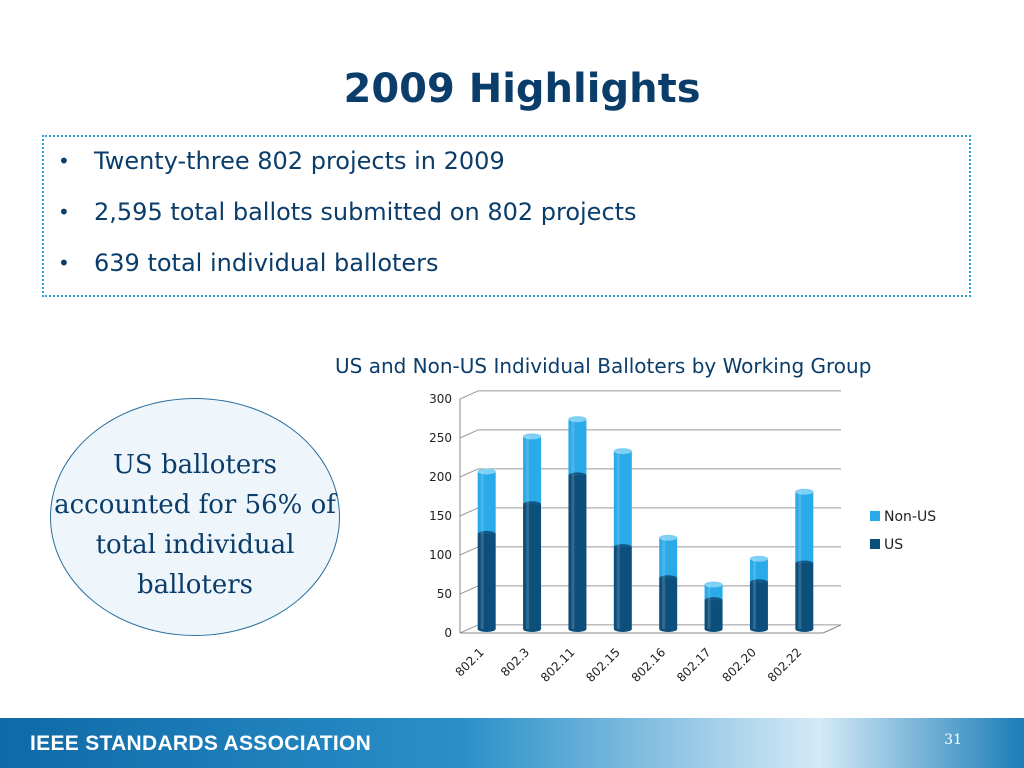  Describe the element at coordinates (953, 740) in the screenshot. I see `page-number: 31` at that location.